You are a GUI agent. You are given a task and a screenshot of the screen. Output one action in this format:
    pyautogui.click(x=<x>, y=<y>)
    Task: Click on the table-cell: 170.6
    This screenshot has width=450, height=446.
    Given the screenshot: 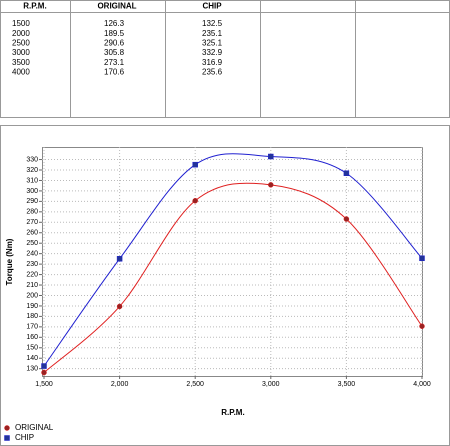 What is the action you would take?
    pyautogui.click(x=114, y=72)
    